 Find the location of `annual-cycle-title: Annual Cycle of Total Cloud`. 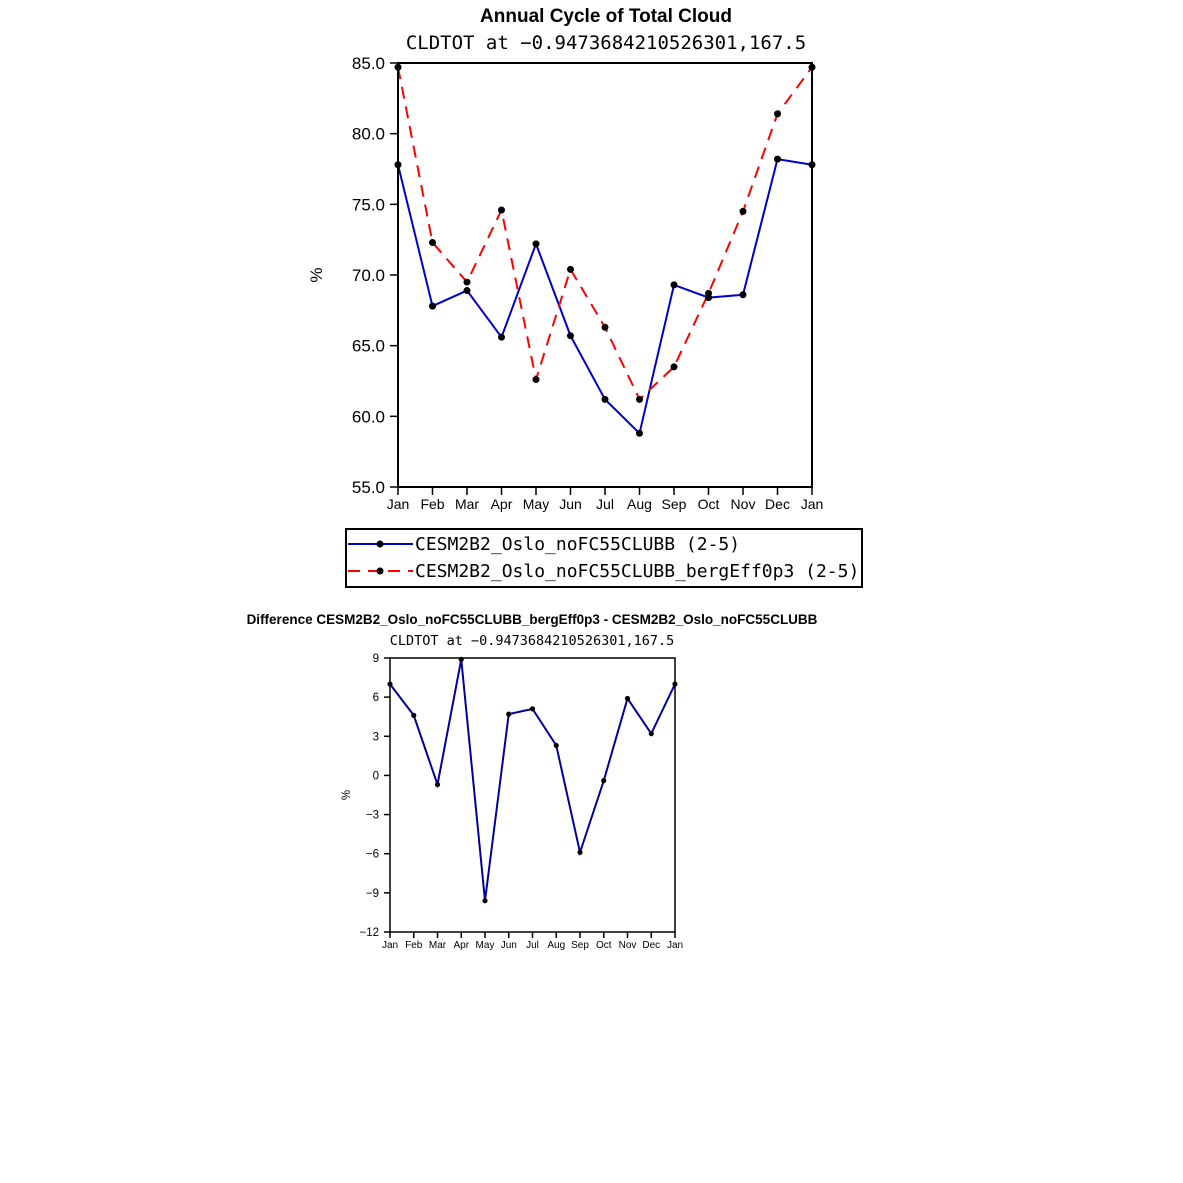

annual-cycle-title: Annual Cycle of Total Cloud is located at coordinates (606, 16).